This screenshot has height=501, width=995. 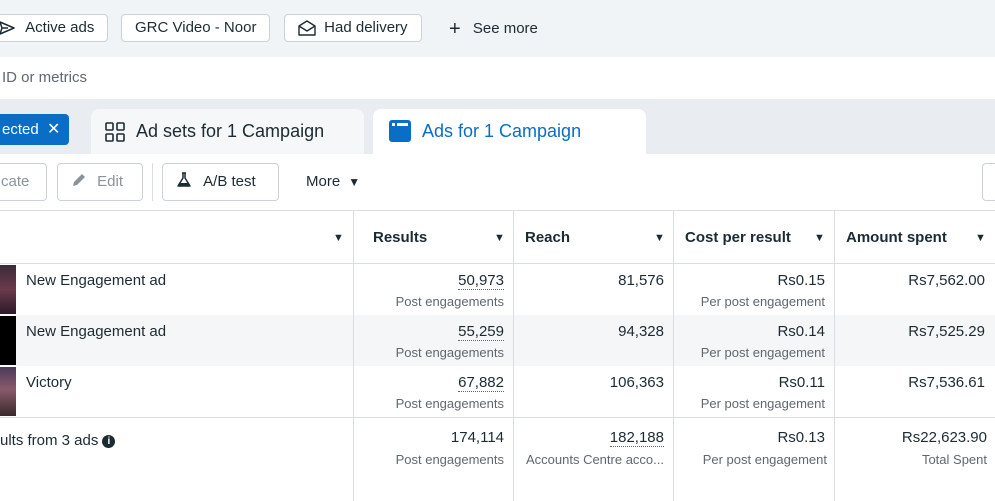 What do you see at coordinates (307, 27) in the screenshot?
I see `envelope-icon` at bounding box center [307, 27].